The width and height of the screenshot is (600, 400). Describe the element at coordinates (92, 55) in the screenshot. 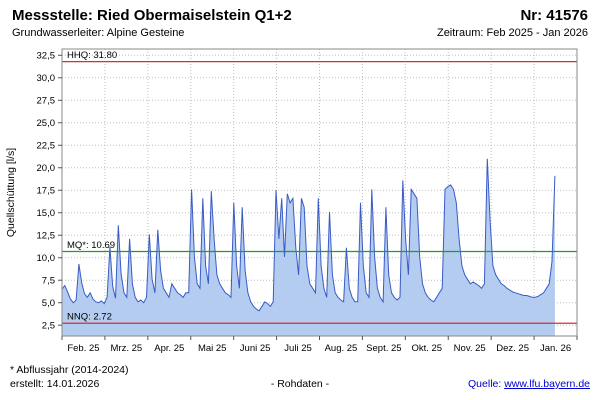

I see `ref-label-hhq: HHQ: 31.80` at that location.